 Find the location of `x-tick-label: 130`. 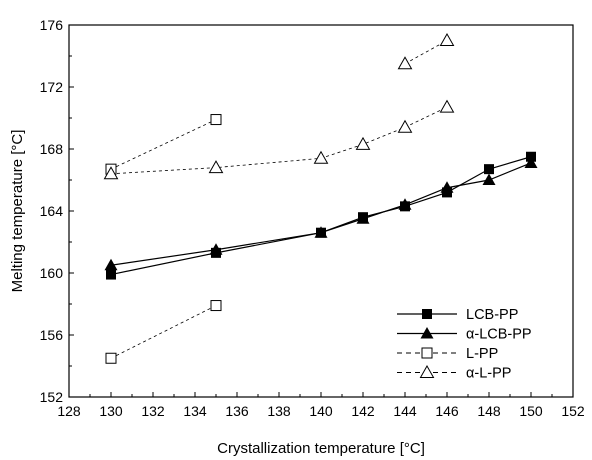

x-tick-label: 130 is located at coordinates (111, 411).